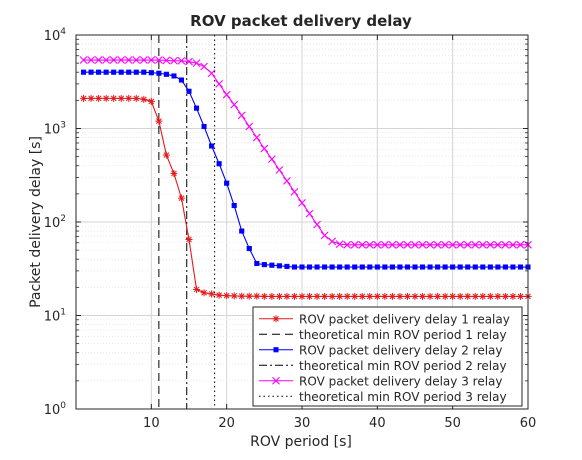 Image resolution: width=582 pixels, height=460 pixels. What do you see at coordinates (384, 319) in the screenshot?
I see `legend-entry: ROV packet delivery delay 1 realay` at bounding box center [384, 319].